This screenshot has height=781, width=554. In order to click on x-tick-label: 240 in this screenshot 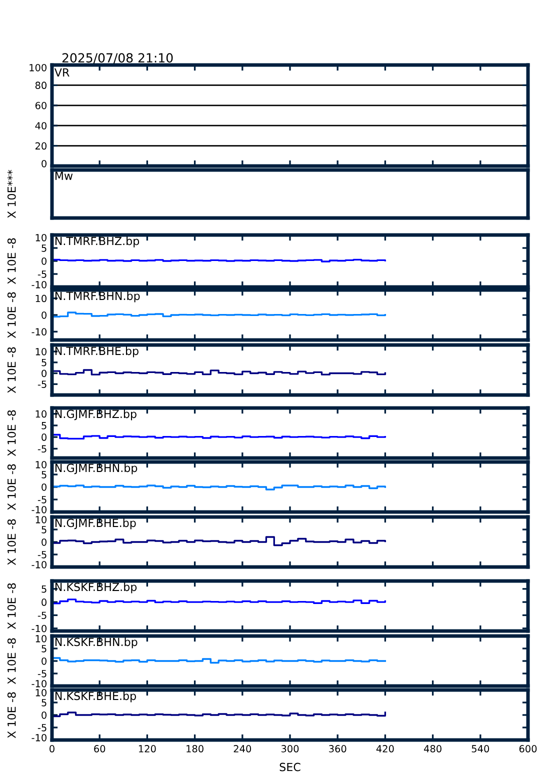, I will do `click(243, 748)`.